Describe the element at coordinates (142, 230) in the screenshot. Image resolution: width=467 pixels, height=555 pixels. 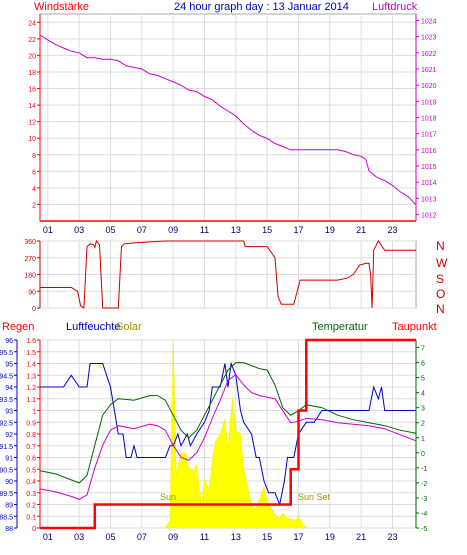
I see `wind-pressure-x-tick-label: 07` at that location.